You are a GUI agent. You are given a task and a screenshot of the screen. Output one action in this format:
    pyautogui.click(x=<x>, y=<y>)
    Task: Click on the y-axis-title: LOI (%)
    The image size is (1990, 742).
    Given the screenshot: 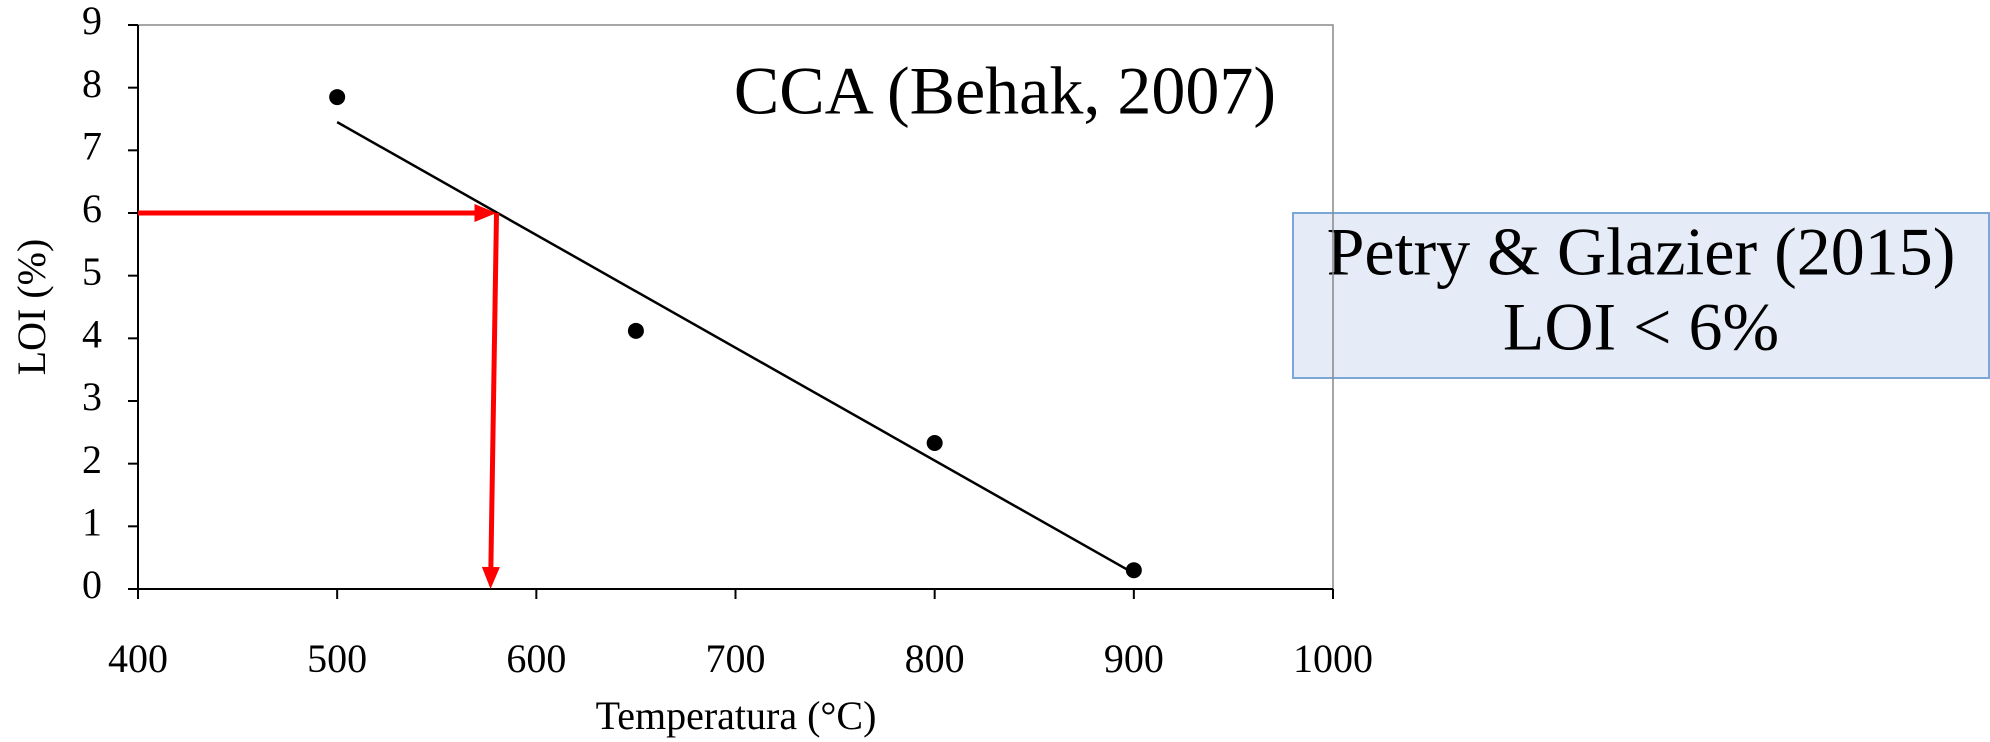 What is the action you would take?
    pyautogui.click(x=31, y=307)
    